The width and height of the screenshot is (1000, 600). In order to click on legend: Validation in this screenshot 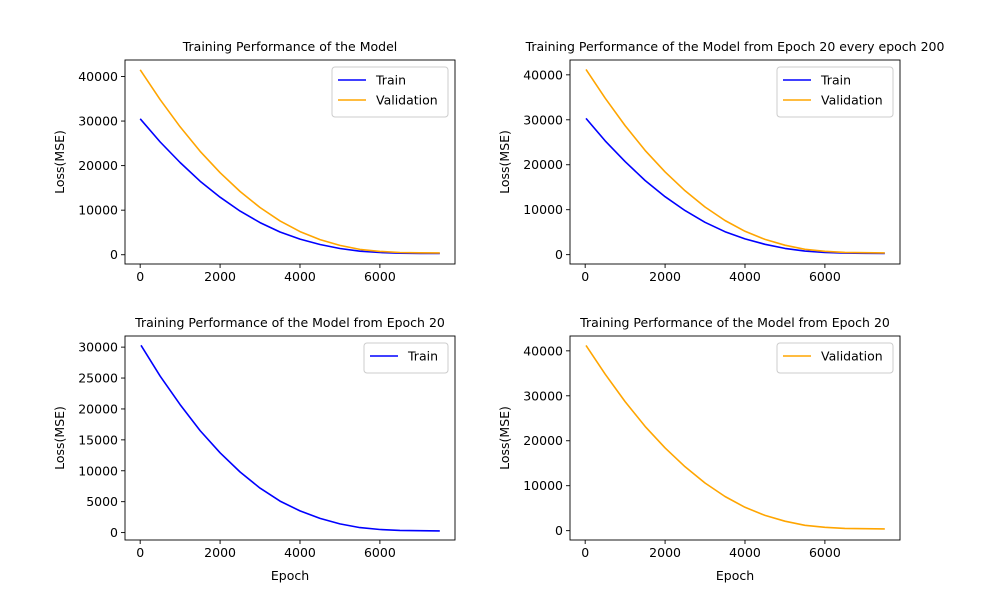, I will do `click(835, 358)`.